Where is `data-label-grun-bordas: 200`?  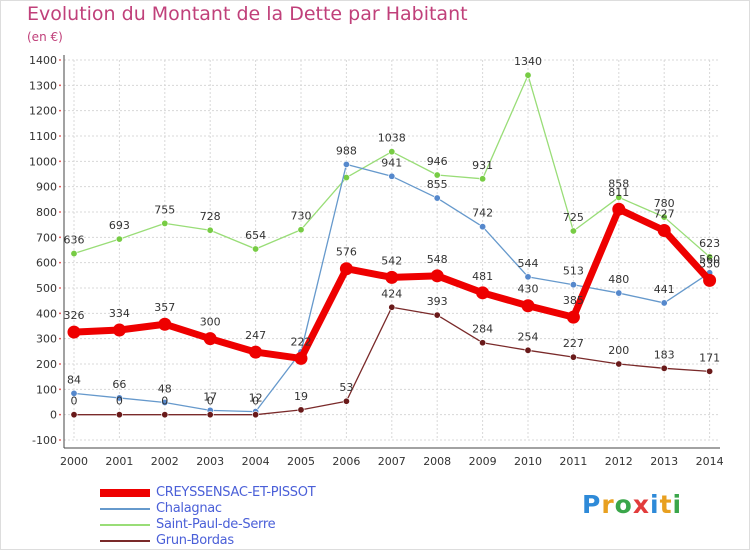 data-label-grun-bordas: 200 is located at coordinates (618, 350).